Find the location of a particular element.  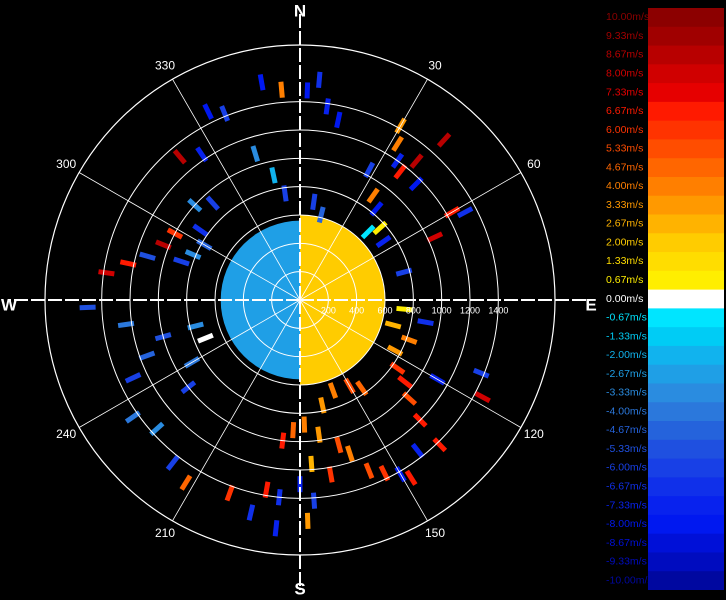

colorbar-label-14: 0.67m/s is located at coordinates (624, 280).